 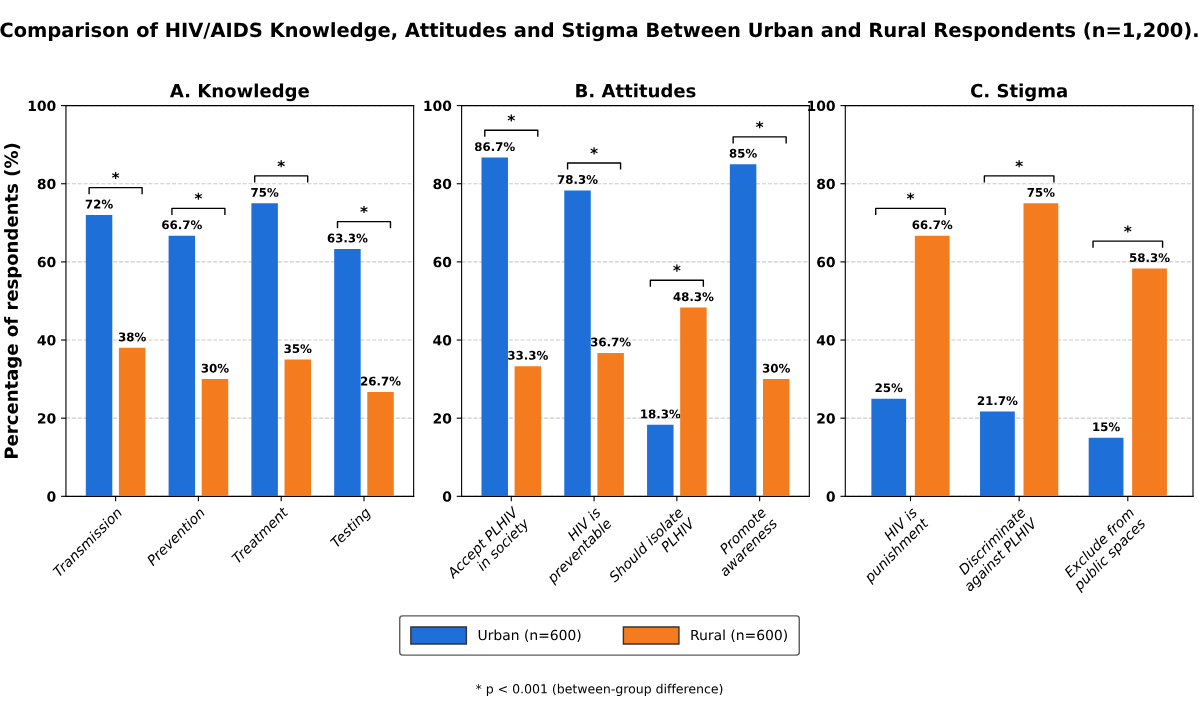 What do you see at coordinates (610, 342) in the screenshot?
I see `text: 36.7%` at bounding box center [610, 342].